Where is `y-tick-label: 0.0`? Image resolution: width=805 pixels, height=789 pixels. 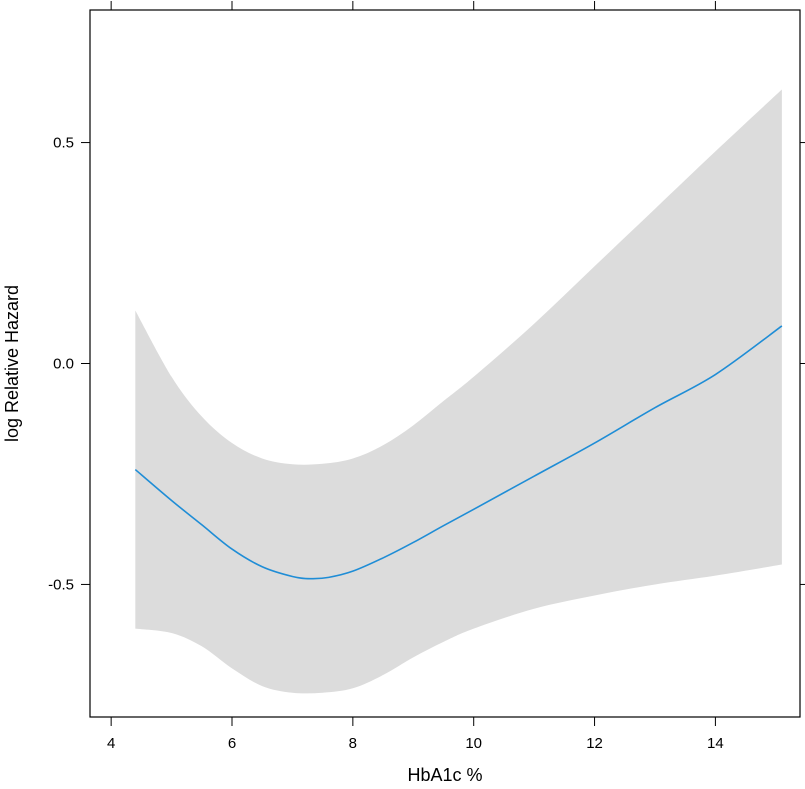 y-tick-label: 0.0 is located at coordinates (63, 364).